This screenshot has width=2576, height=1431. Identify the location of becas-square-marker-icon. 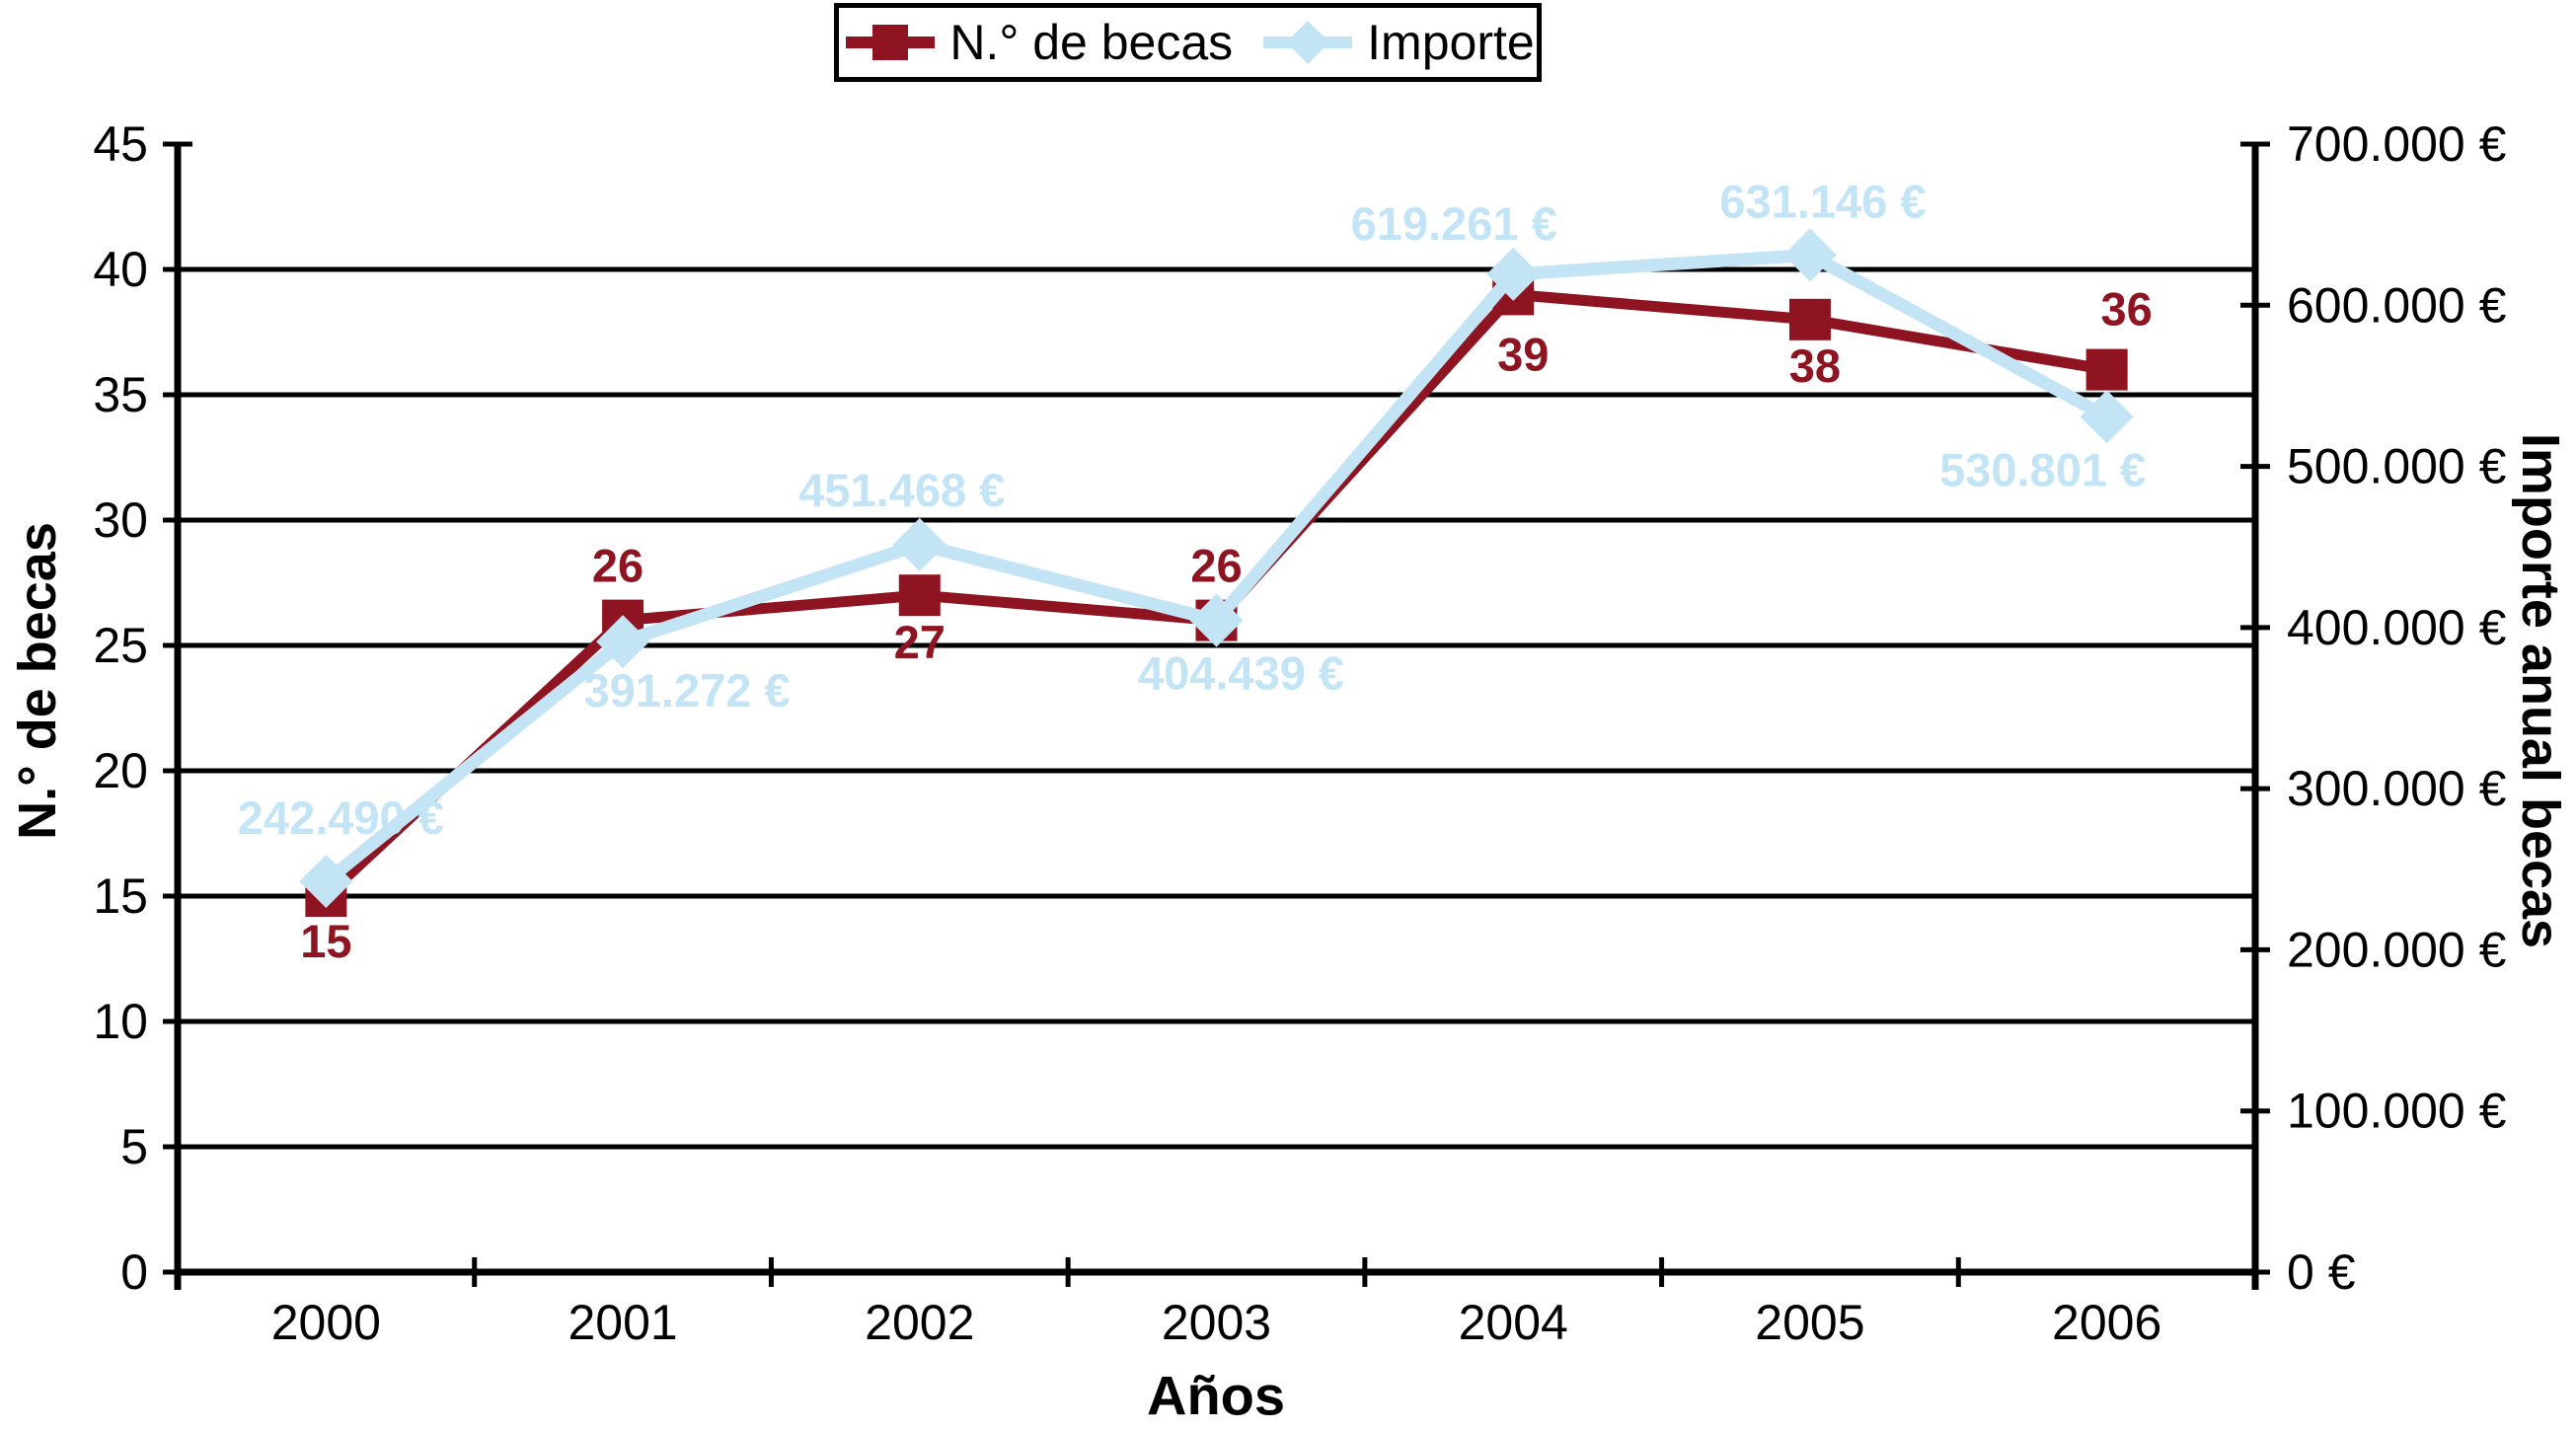
(891, 42).